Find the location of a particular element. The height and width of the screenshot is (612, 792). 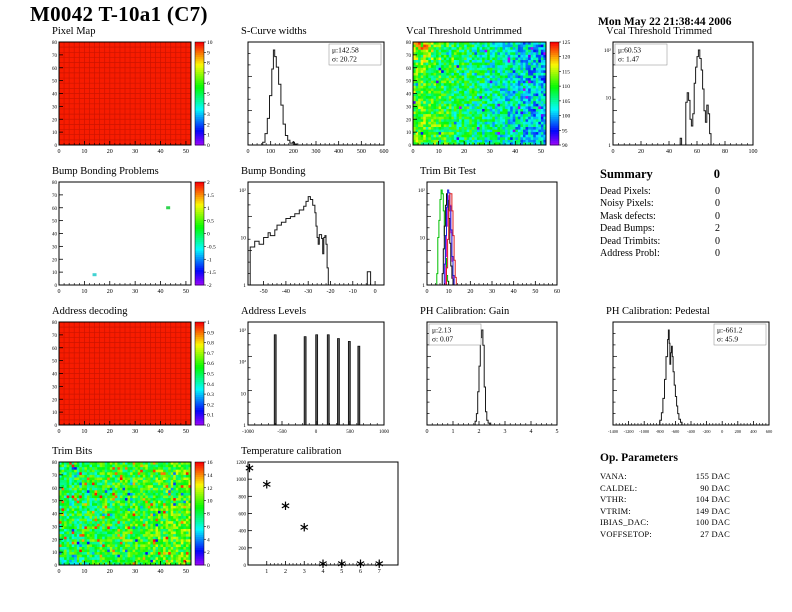

op-label: VANA: is located at coordinates (613, 476).